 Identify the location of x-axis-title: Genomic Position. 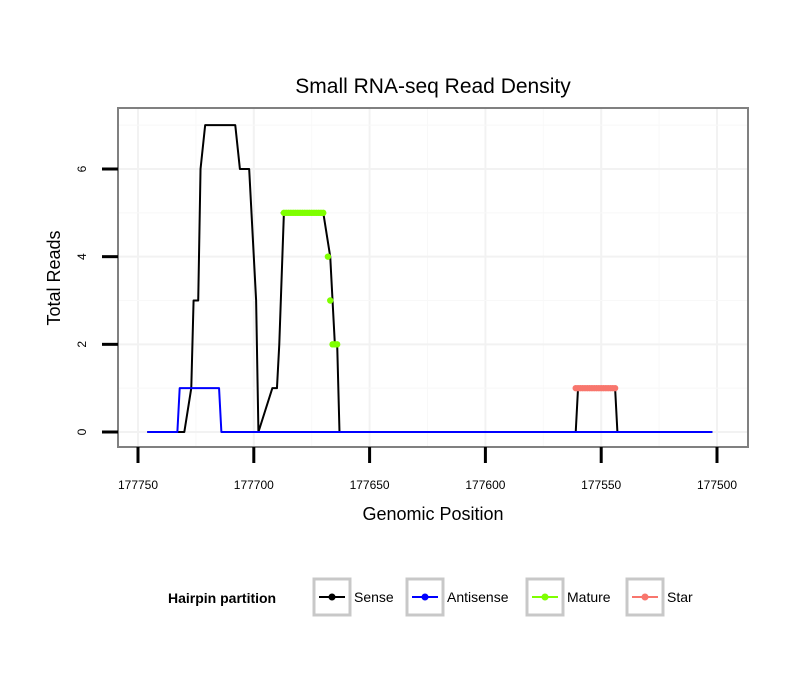
(432, 514).